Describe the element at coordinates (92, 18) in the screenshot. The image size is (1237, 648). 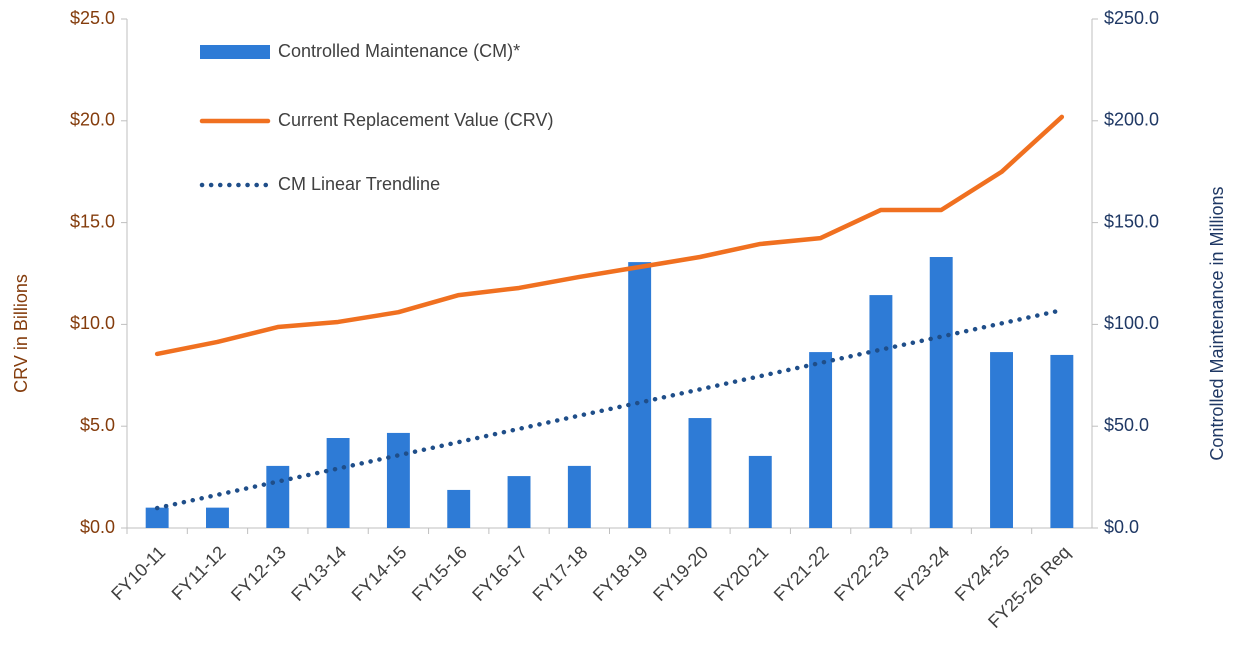
I see `y-tick-label: $25.0` at that location.